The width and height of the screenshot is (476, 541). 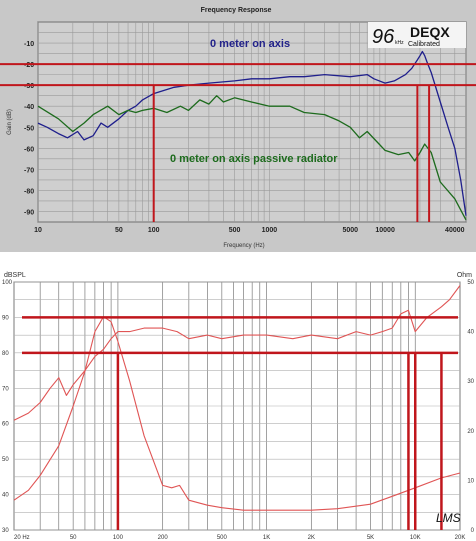 I want to click on top-x-tick-label: 100, so click(x=154, y=230).